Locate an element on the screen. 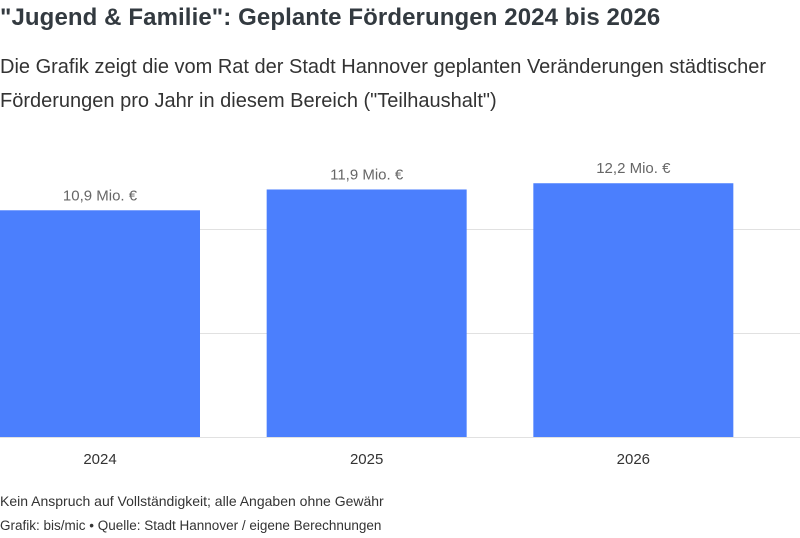 The image size is (800, 538). value-labels: 10,9 Mio. € 11,9 Mio. € 12,2 Mio. € is located at coordinates (367, 182).